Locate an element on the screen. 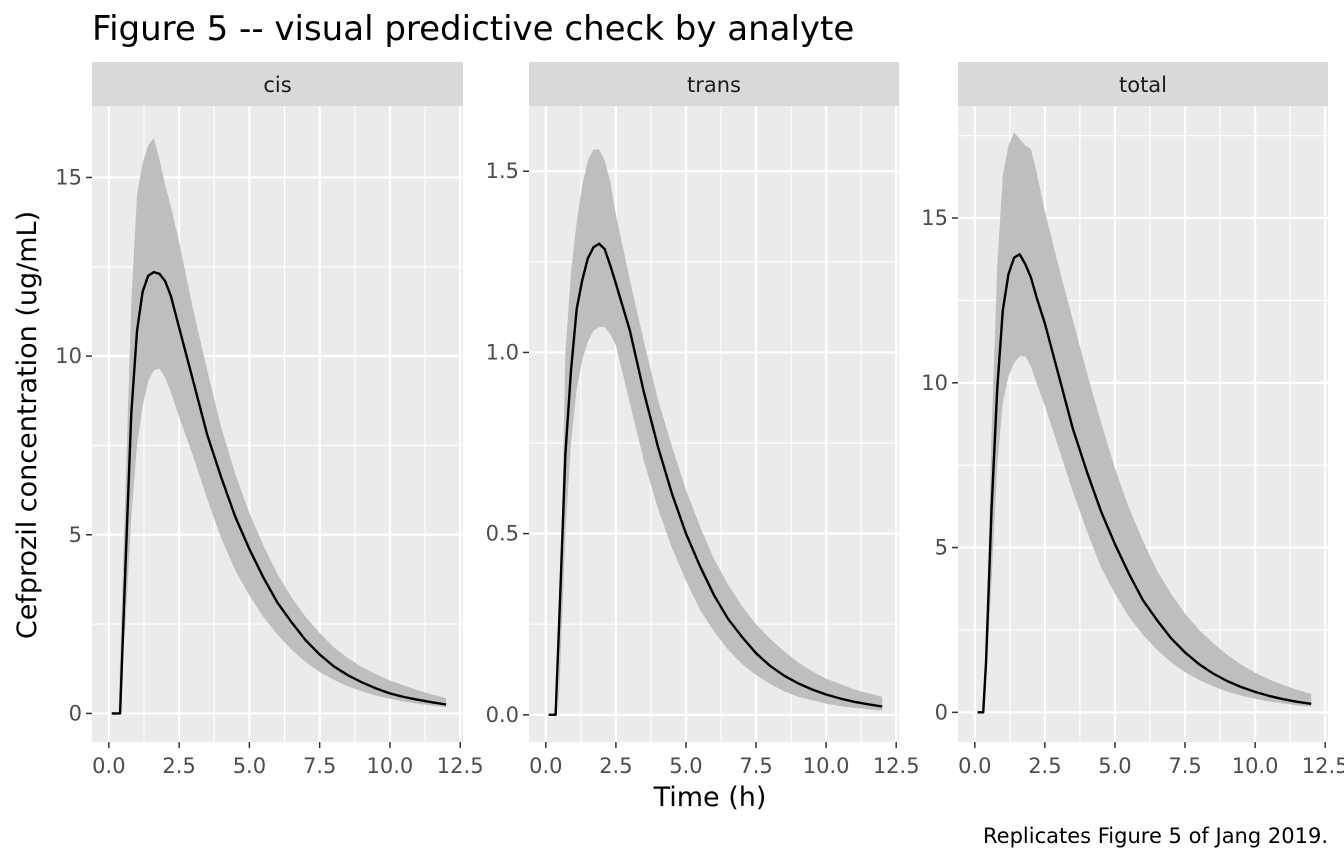 The height and width of the screenshot is (864, 1344). y-tick-label: 0.5 is located at coordinates (502, 534).